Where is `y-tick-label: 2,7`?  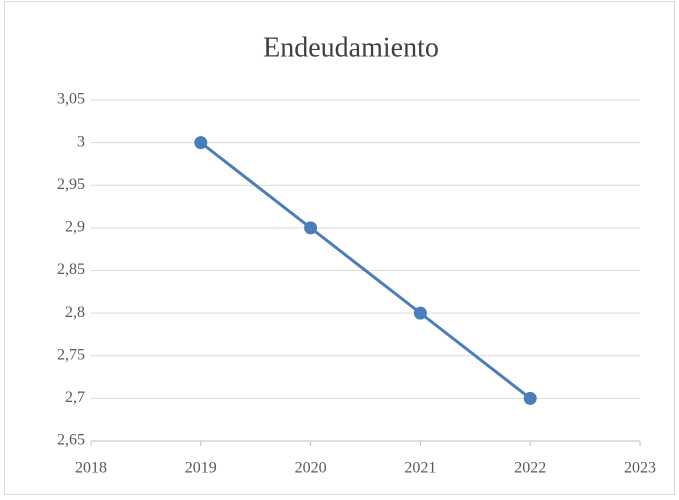 y-tick-label: 2,7 is located at coordinates (75, 397).